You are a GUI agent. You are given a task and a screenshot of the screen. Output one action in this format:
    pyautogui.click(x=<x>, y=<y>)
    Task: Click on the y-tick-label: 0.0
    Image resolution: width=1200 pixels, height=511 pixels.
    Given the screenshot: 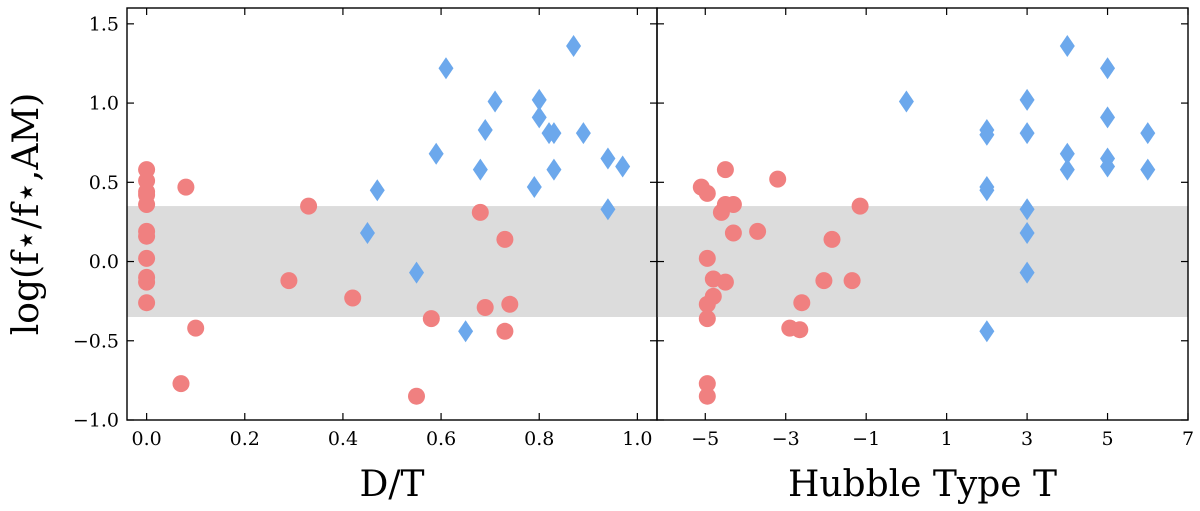 What is the action you would take?
    pyautogui.click(x=104, y=262)
    